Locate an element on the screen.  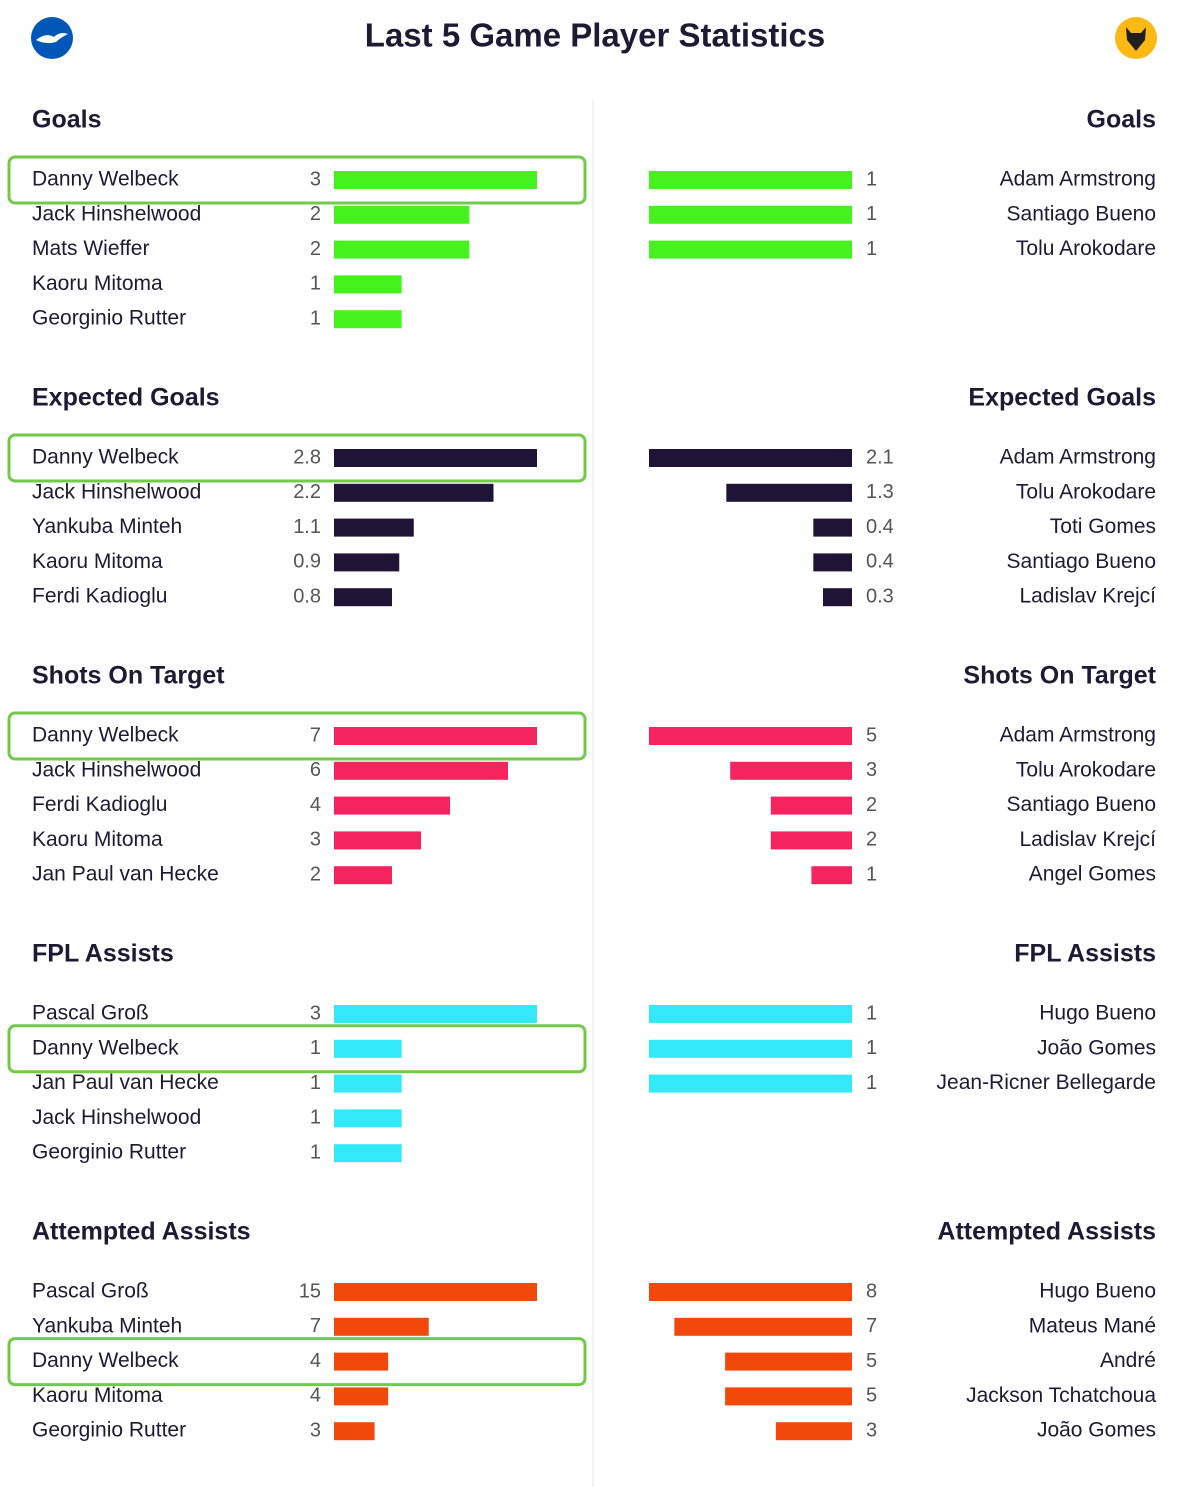
value-label: 6 is located at coordinates (315, 770).